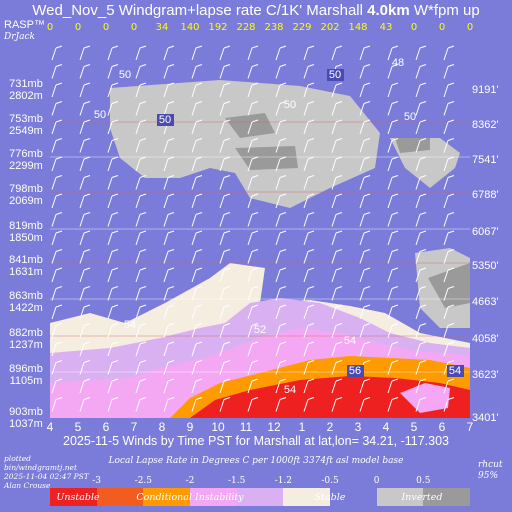  I want to click on x-tick-label: 11, so click(246, 427).